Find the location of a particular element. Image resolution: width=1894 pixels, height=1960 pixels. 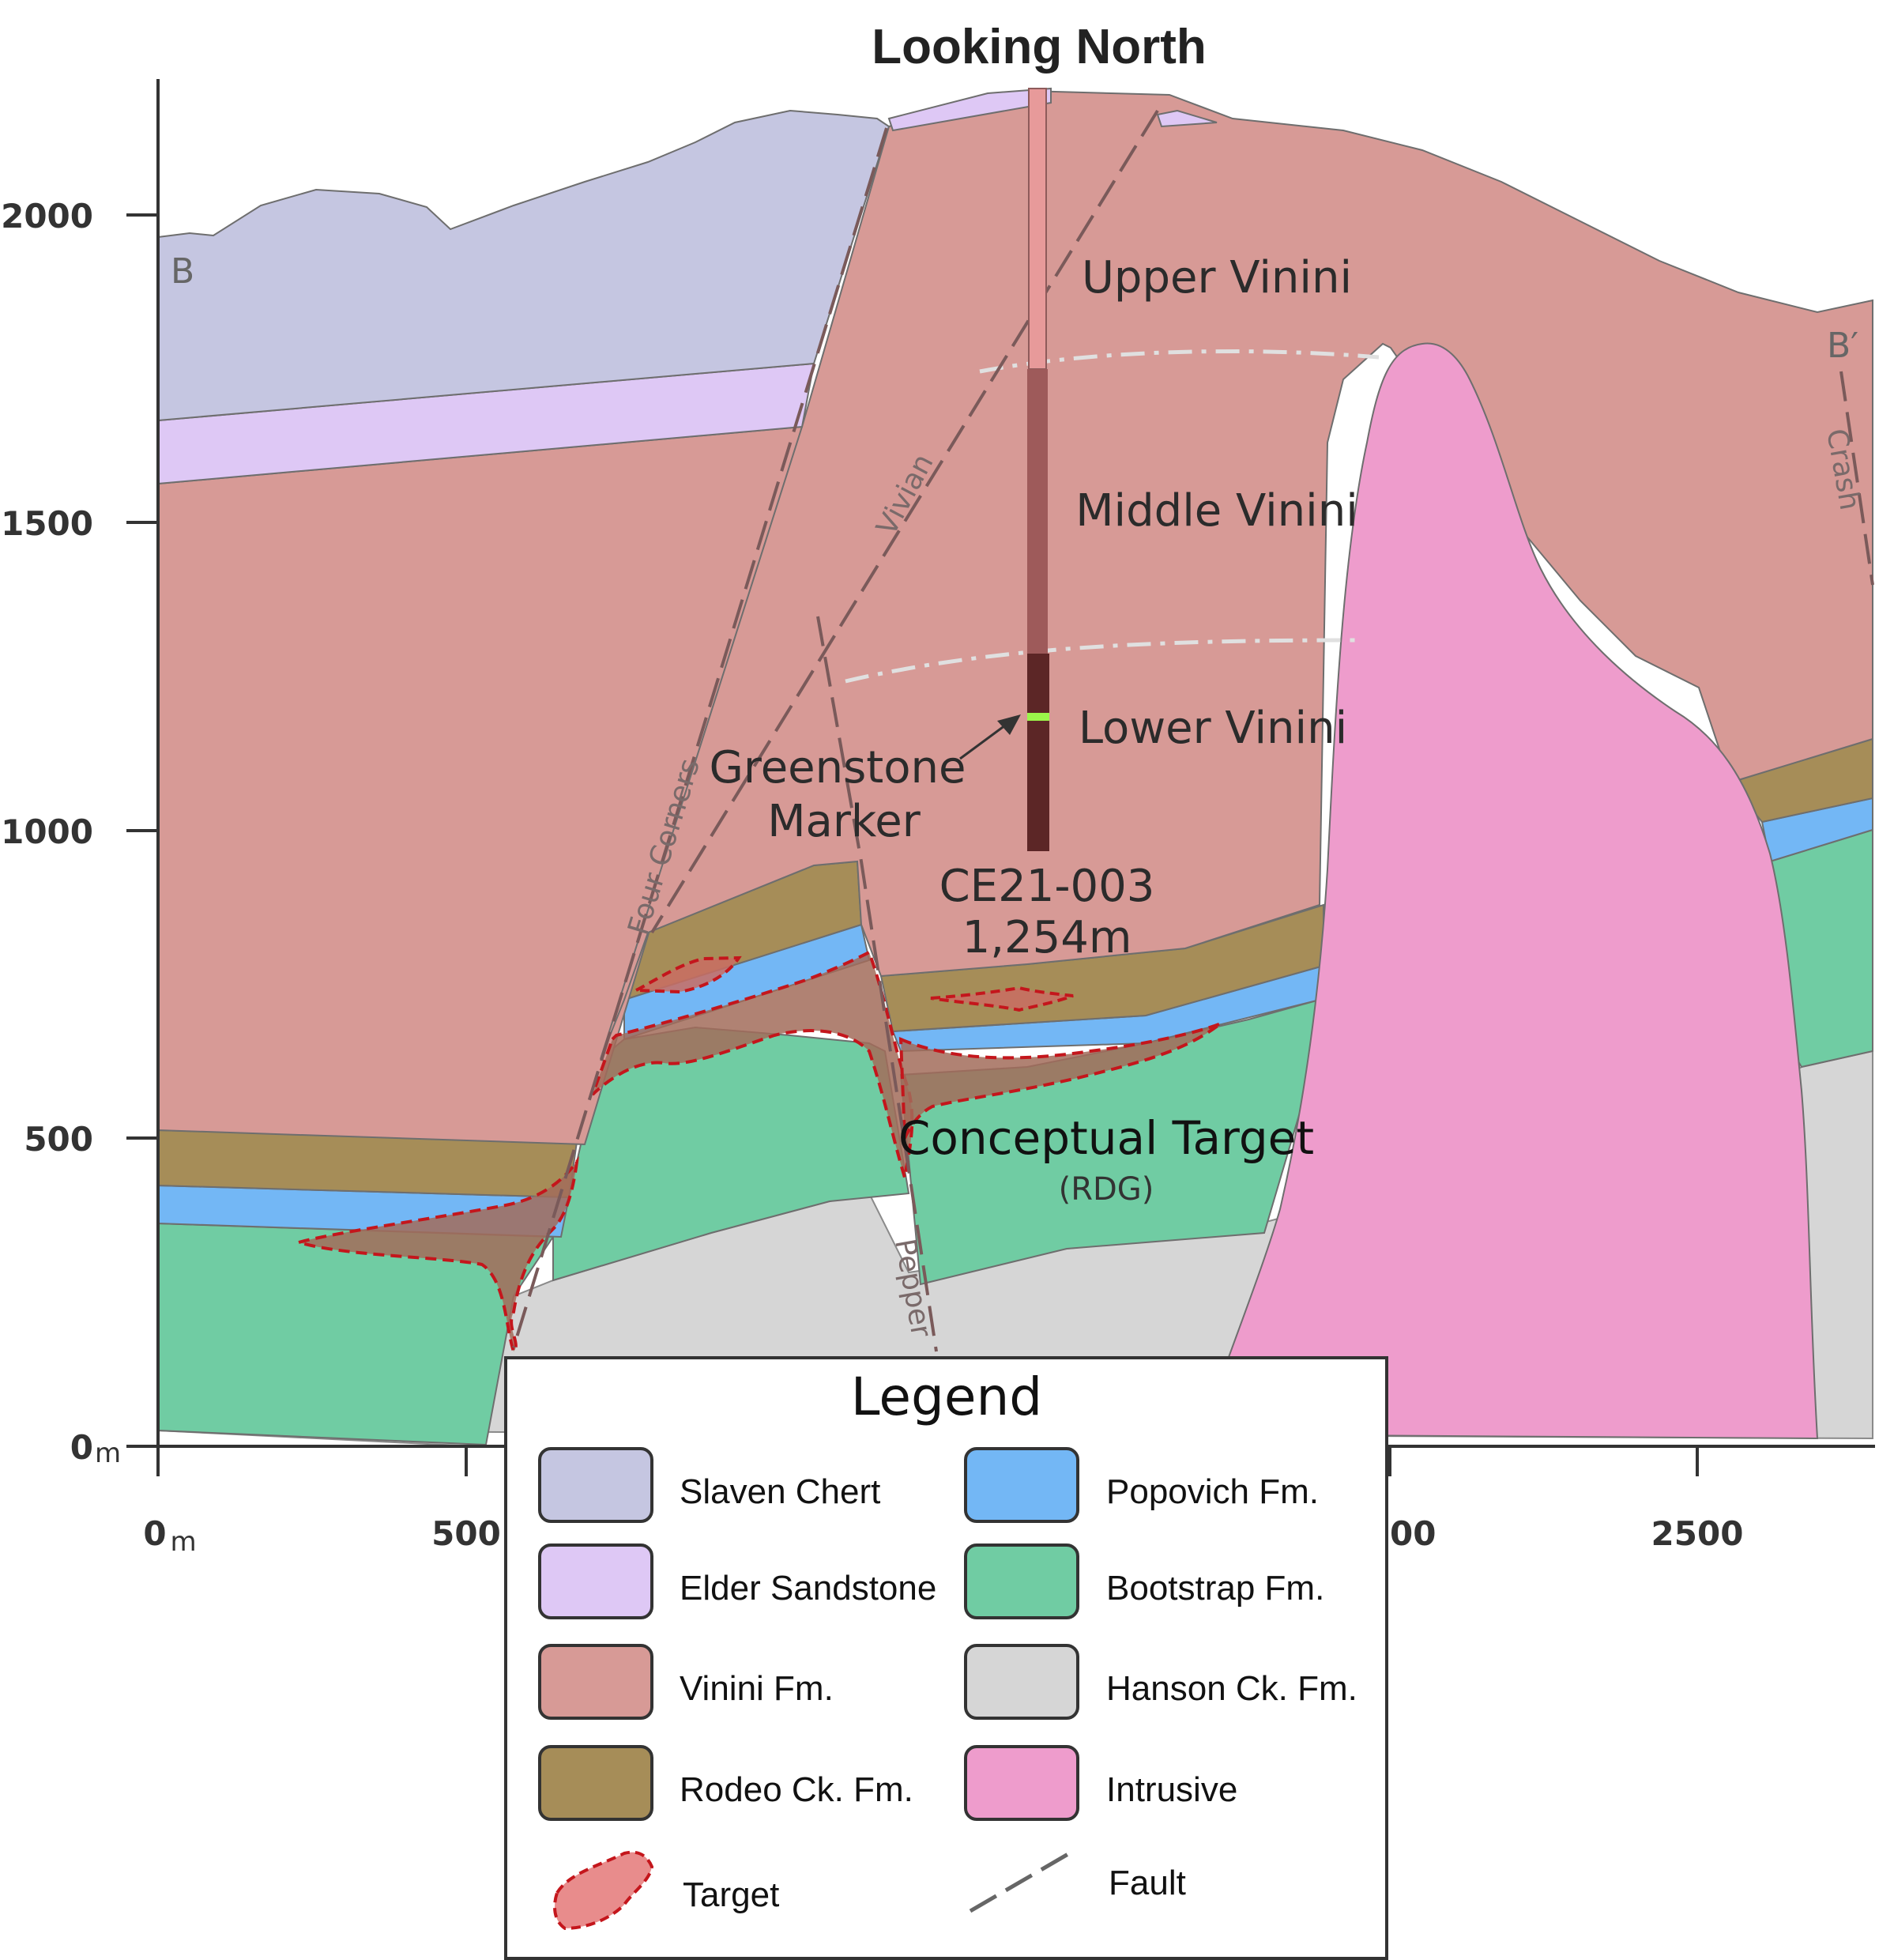

legend-label-target: Target is located at coordinates (731, 1894).